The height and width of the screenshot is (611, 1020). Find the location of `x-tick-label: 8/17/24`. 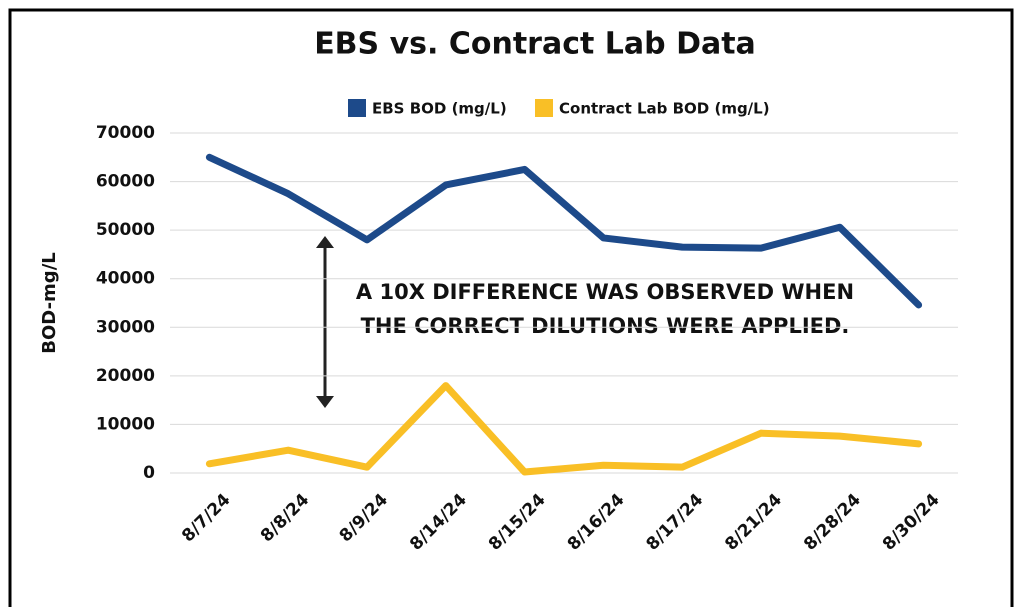

x-tick-label: 8/17/24 is located at coordinates (675, 522).